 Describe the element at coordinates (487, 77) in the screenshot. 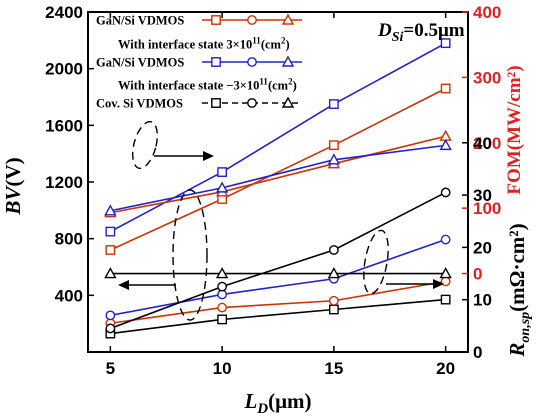

I see `y-right-top-tick-label: 300` at that location.